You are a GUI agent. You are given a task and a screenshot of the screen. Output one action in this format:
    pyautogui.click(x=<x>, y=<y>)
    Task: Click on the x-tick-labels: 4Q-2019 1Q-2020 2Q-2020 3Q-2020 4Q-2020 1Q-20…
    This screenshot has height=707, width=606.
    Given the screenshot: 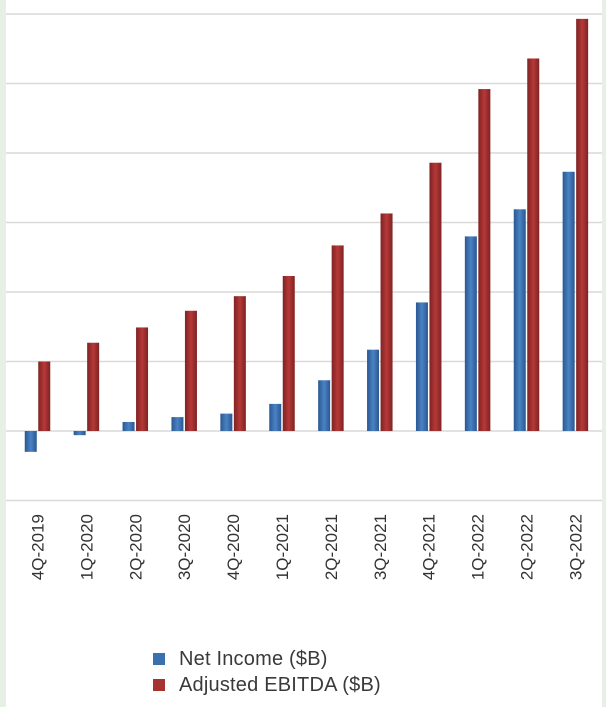 What is the action you would take?
    pyautogui.click(x=307, y=547)
    